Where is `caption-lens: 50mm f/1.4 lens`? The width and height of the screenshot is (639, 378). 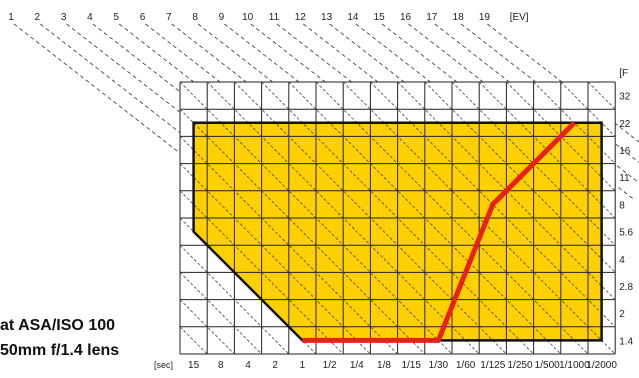 caption-lens: 50mm f/1.4 lens is located at coordinates (59, 350).